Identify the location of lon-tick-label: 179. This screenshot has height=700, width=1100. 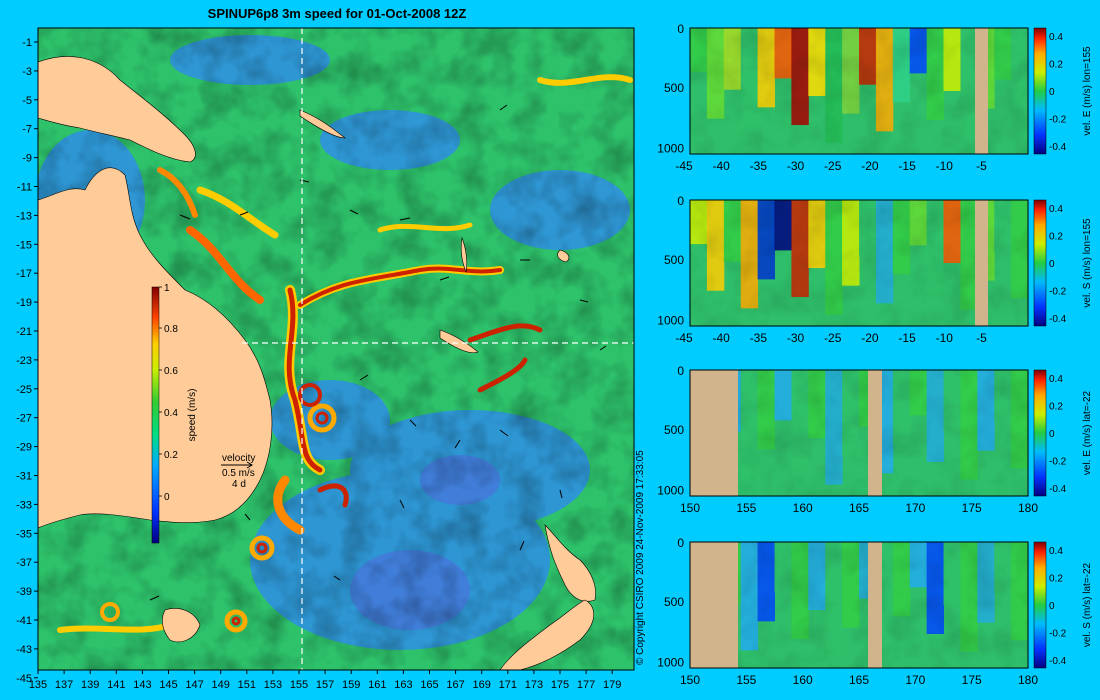
(612, 685).